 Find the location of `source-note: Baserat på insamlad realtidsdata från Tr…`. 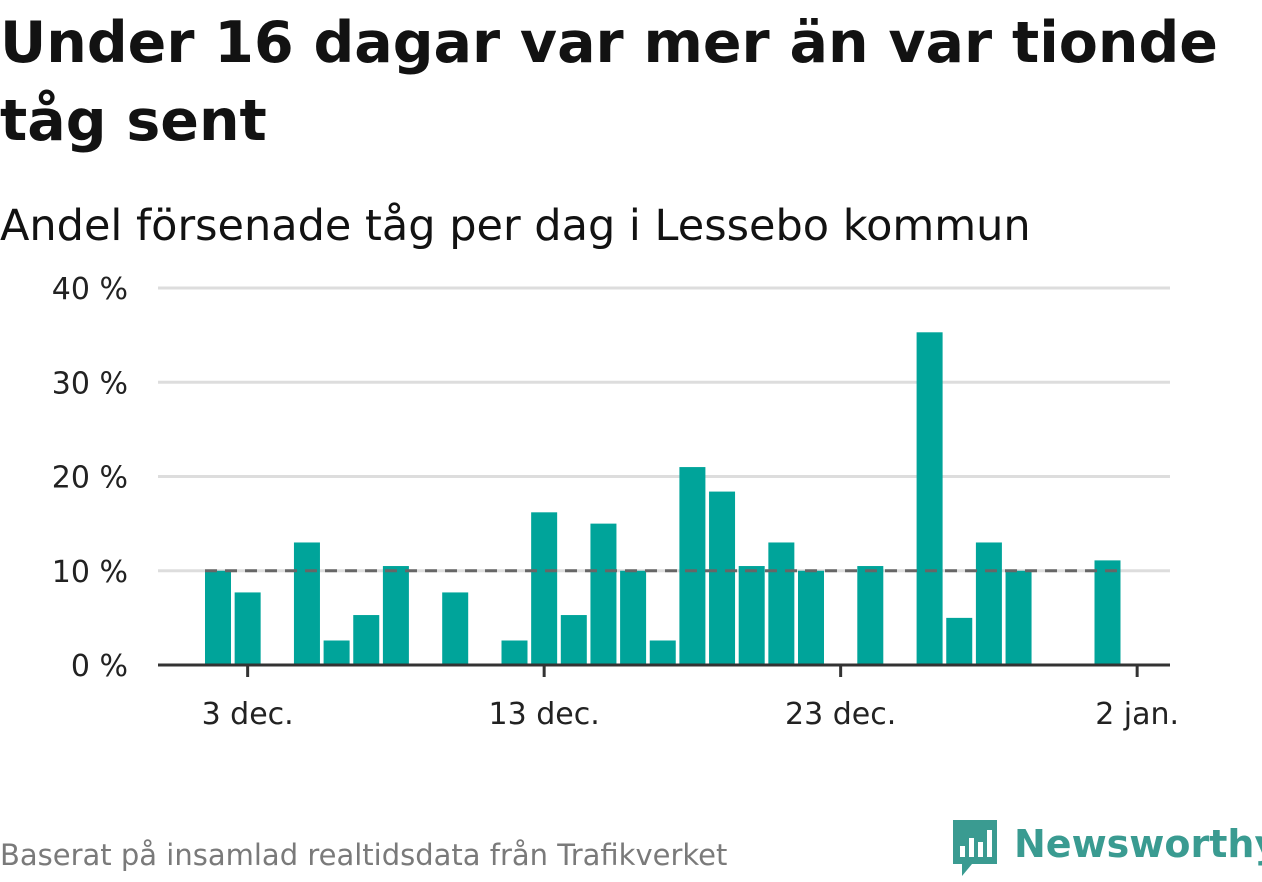

source-note: Baserat på insamlad realtidsdata från Tr… is located at coordinates (364, 855).